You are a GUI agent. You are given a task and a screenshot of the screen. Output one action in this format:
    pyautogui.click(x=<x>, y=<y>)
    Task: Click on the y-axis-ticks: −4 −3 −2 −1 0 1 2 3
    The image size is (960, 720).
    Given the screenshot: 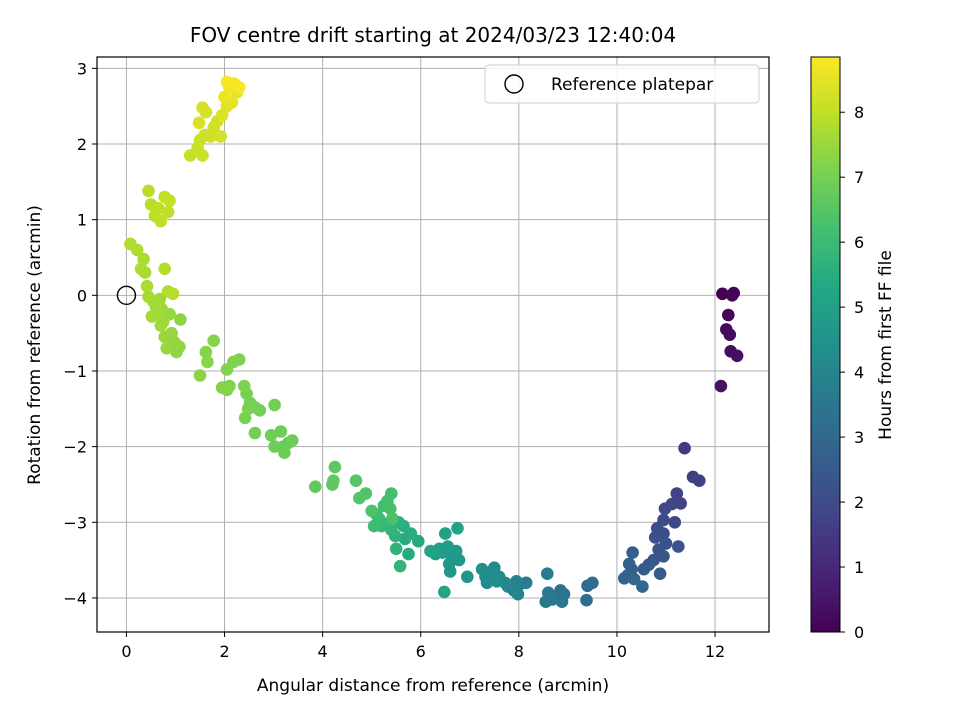 What is the action you would take?
    pyautogui.click(x=80, y=333)
    